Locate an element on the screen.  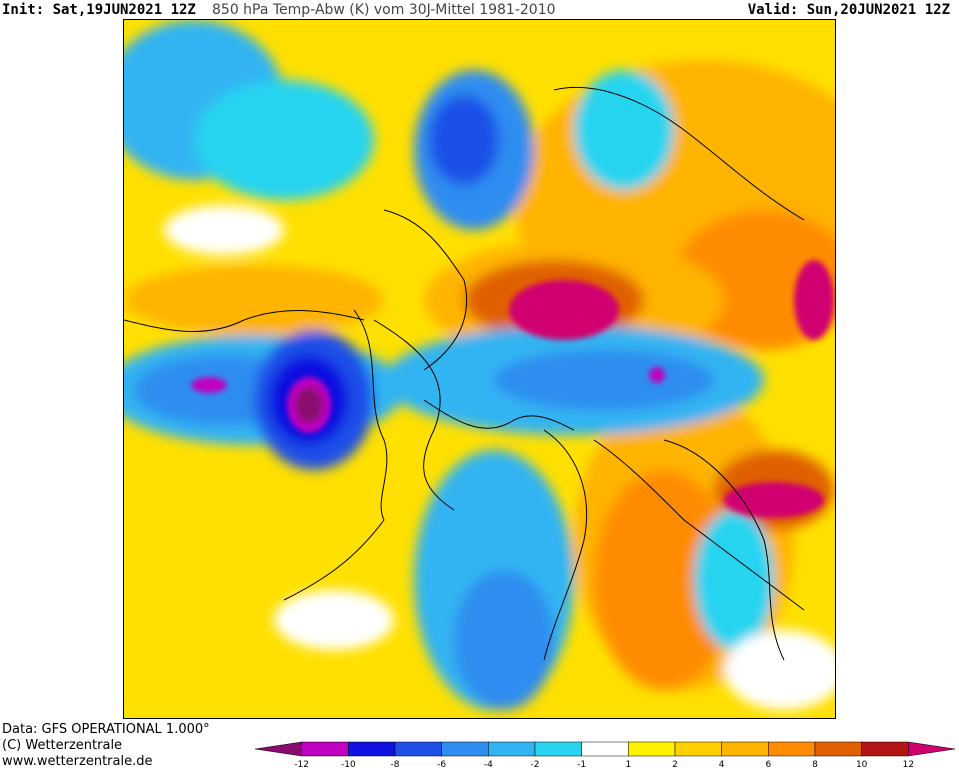
color-legend: -12 -10 -8 -6 -4 -2 -1 1 2 4 6 8 10 12 is located at coordinates (605, 755).